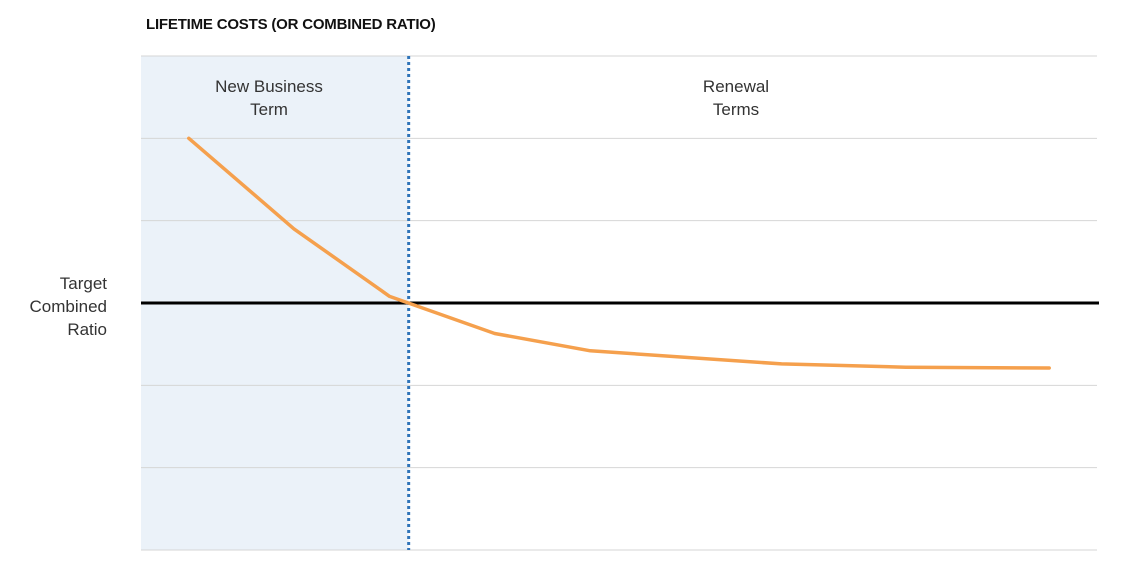 The width and height of the screenshot is (1132, 567). What do you see at coordinates (736, 86) in the screenshot?
I see `region-label-renewal-line-1: Renewal` at bounding box center [736, 86].